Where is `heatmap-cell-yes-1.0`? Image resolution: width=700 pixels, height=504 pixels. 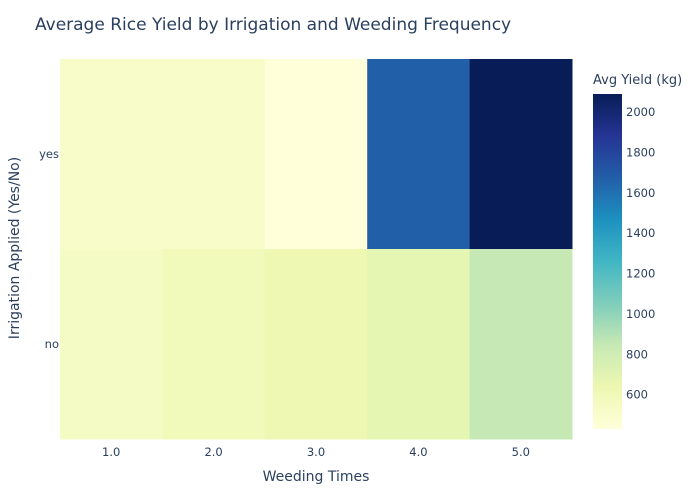
heatmap-cell-yes-1.0 is located at coordinates (111, 154).